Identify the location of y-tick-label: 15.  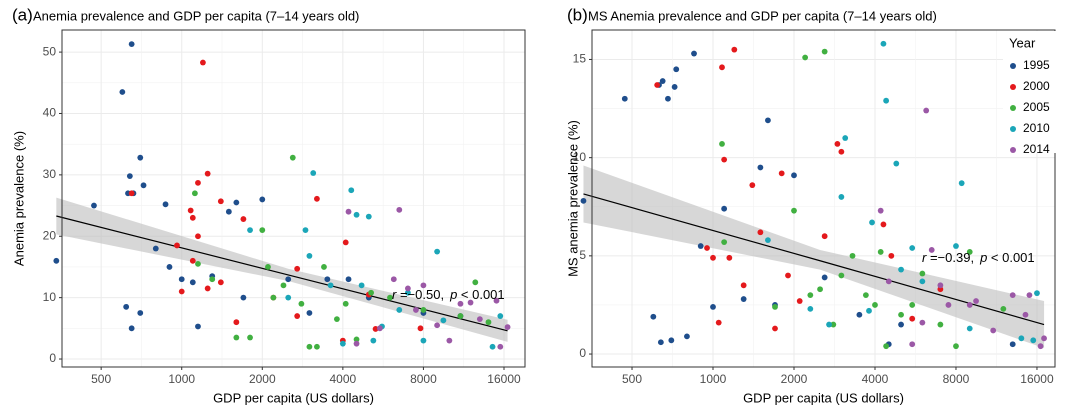
(580, 59).